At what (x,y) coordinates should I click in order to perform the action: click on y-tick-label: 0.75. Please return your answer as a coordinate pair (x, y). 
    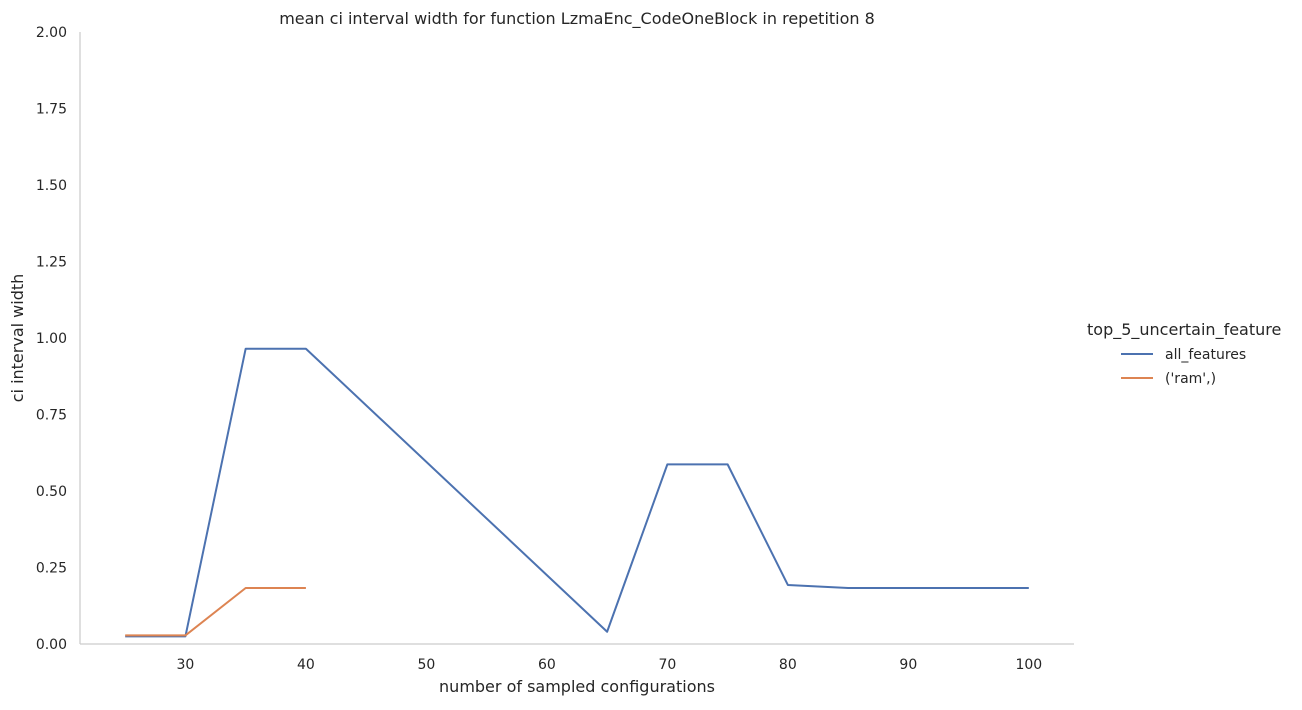
    Looking at the image, I should click on (51, 416).